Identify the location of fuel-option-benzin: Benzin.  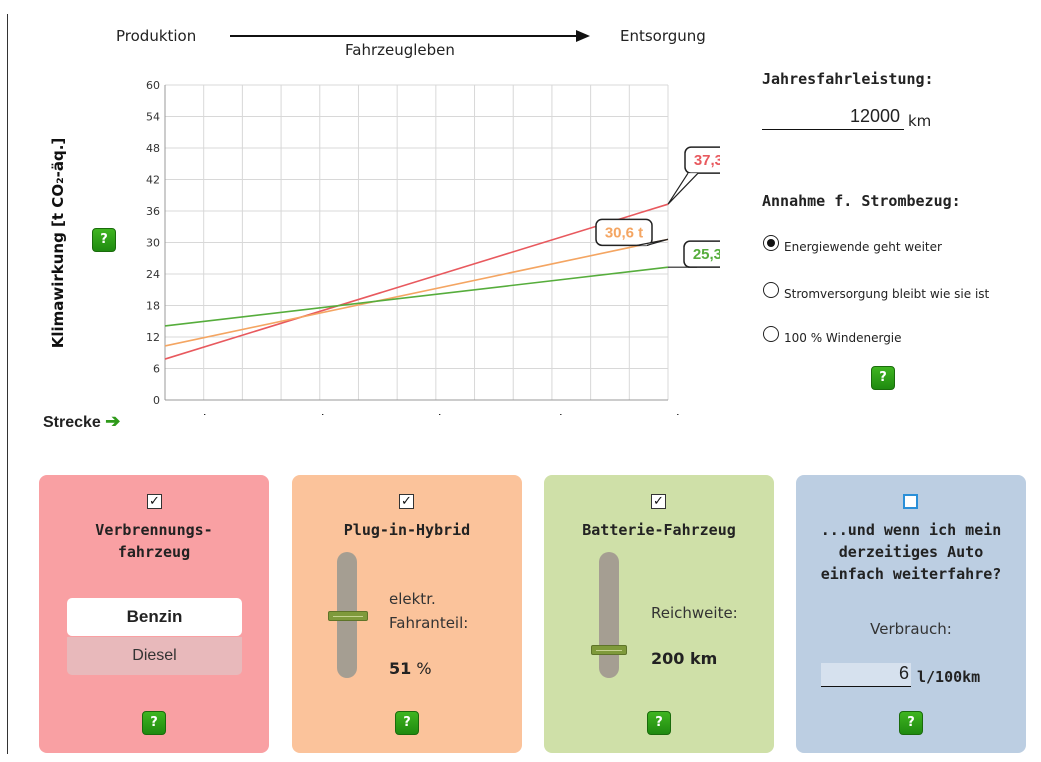
(154, 617).